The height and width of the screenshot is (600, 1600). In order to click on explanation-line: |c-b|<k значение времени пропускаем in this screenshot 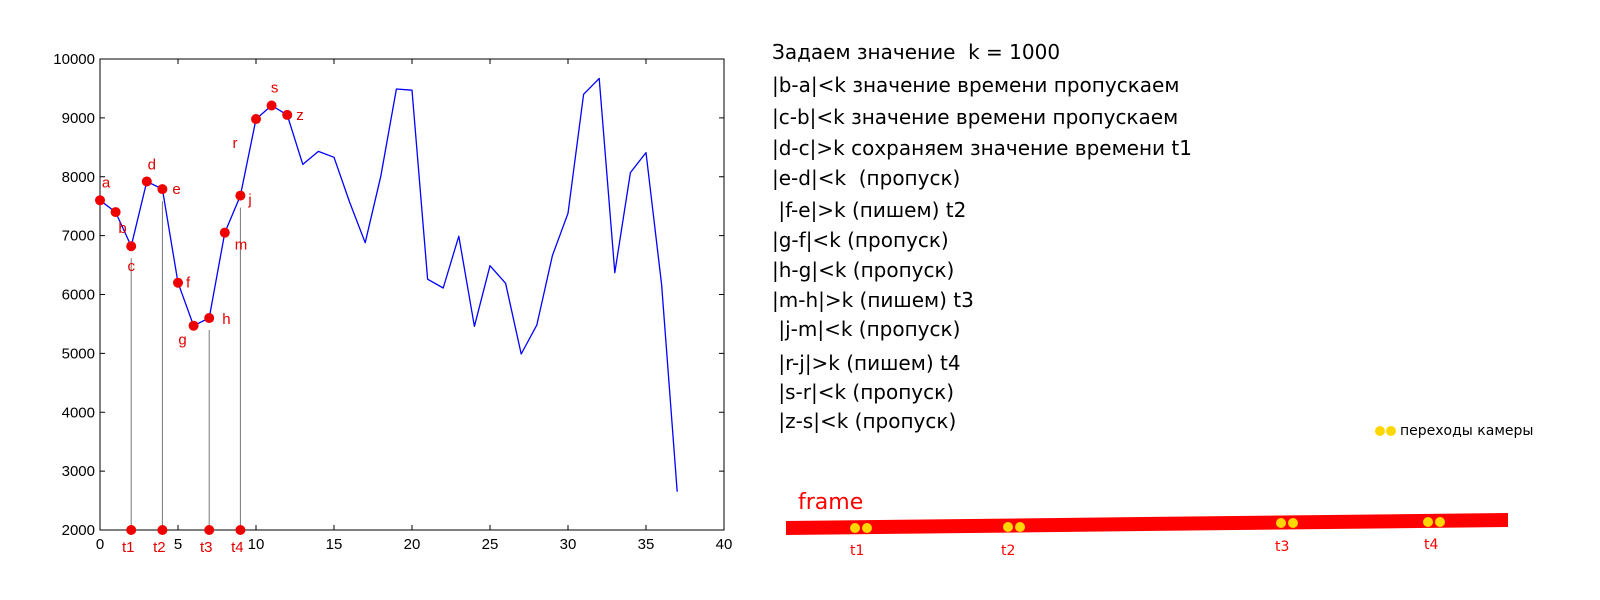, I will do `click(975, 117)`.